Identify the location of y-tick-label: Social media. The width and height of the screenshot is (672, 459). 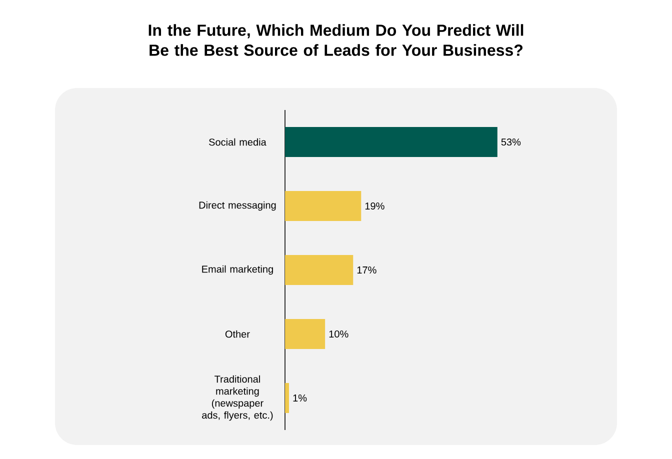
(237, 142).